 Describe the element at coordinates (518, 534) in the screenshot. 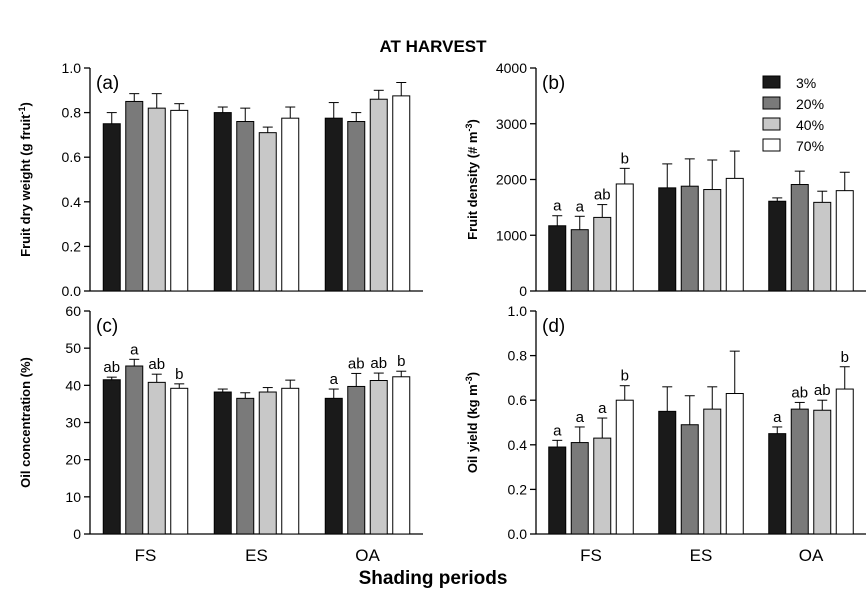

I see `y-tick-label: 0.0` at that location.